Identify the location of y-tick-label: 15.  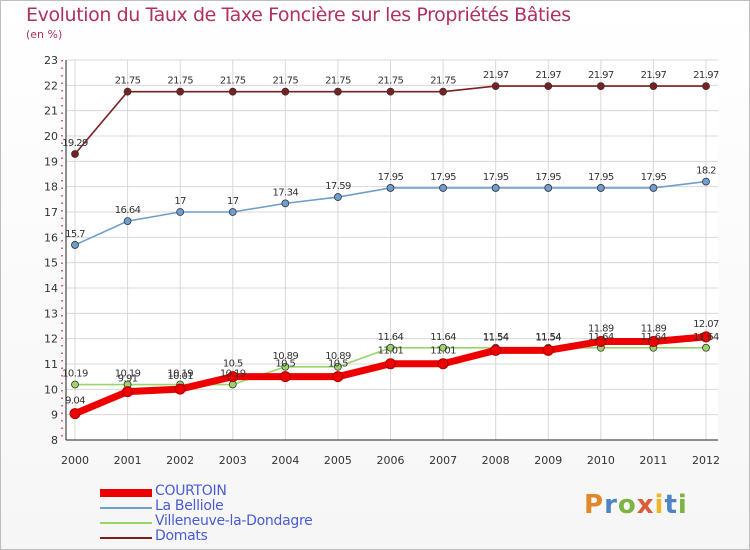
(51, 263).